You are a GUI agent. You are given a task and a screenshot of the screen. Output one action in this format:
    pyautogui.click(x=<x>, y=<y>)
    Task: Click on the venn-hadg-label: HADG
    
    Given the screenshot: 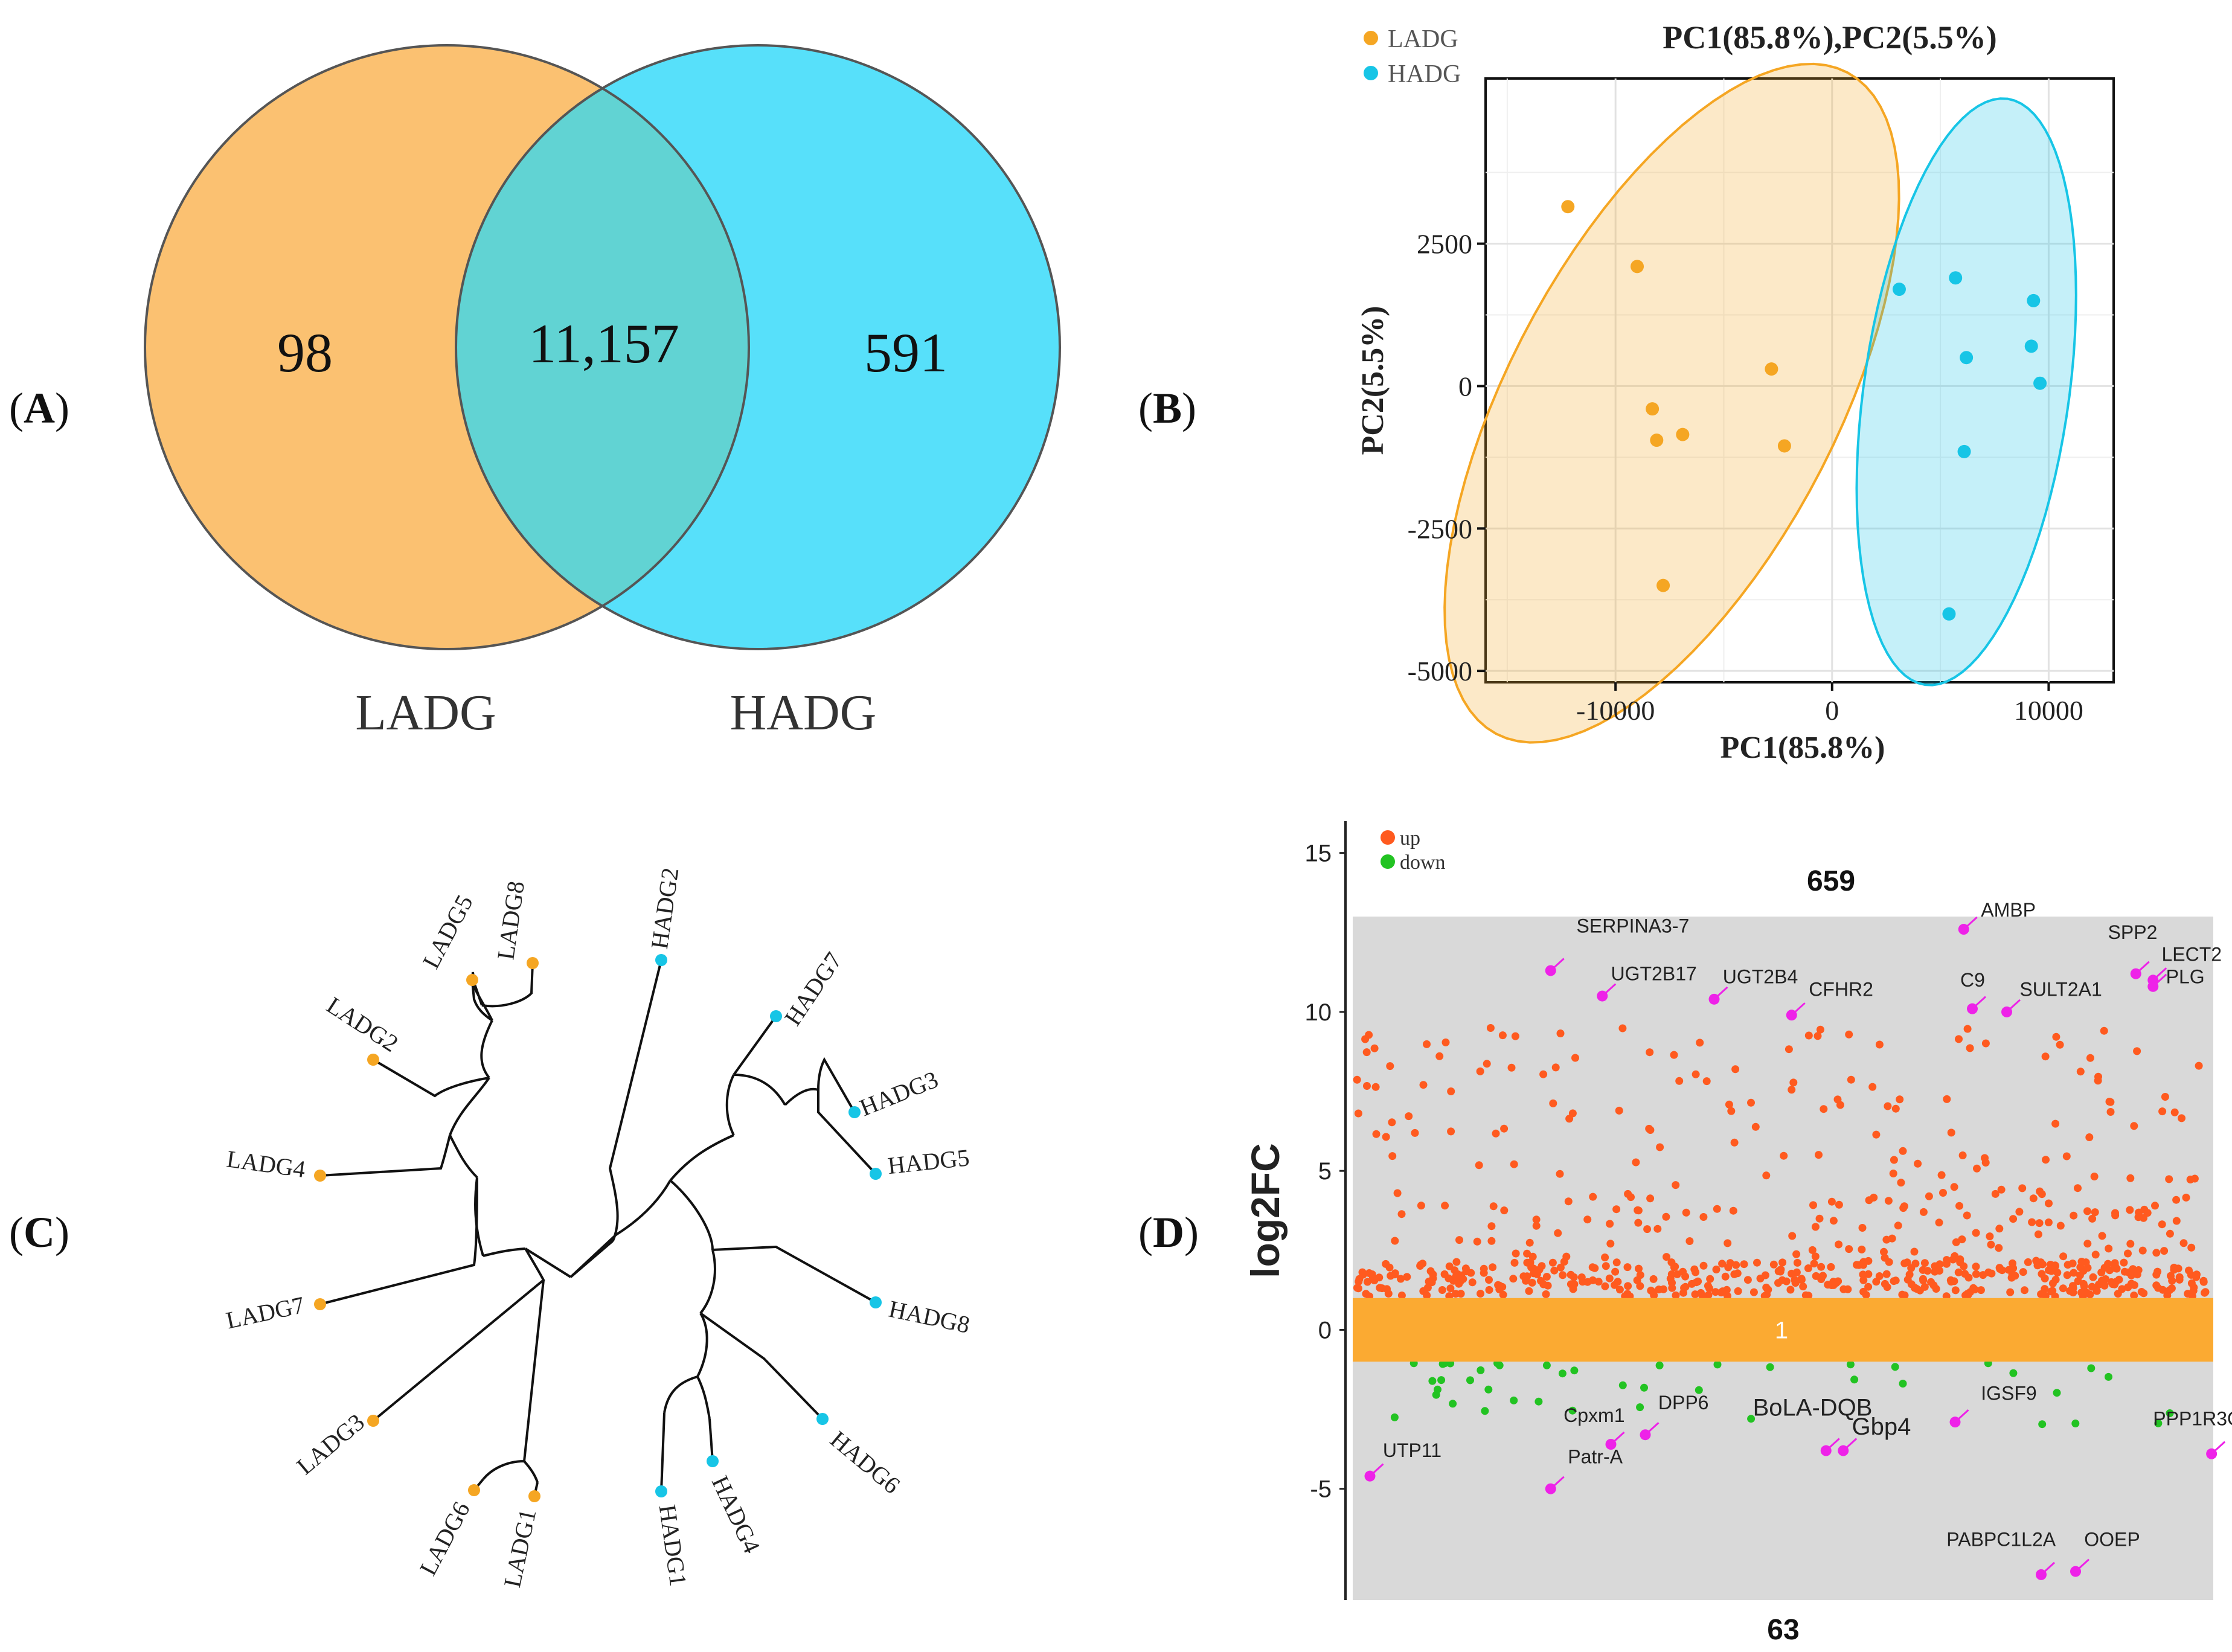 What is the action you would take?
    pyautogui.click(x=803, y=713)
    